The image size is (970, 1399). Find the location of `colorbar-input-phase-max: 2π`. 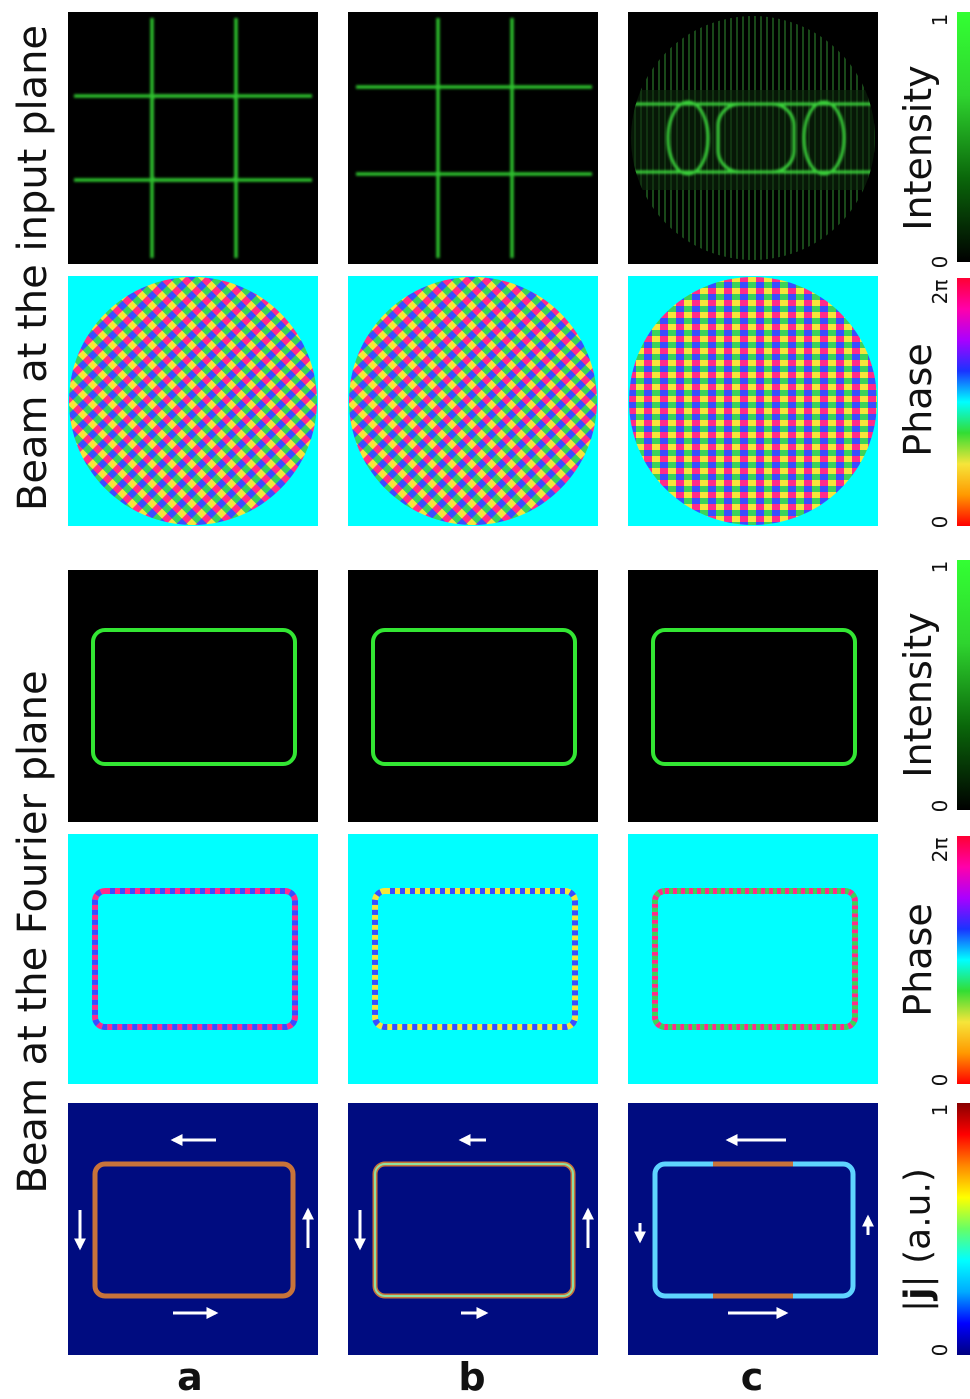

colorbar-input-phase-max: 2π is located at coordinates (940, 292).